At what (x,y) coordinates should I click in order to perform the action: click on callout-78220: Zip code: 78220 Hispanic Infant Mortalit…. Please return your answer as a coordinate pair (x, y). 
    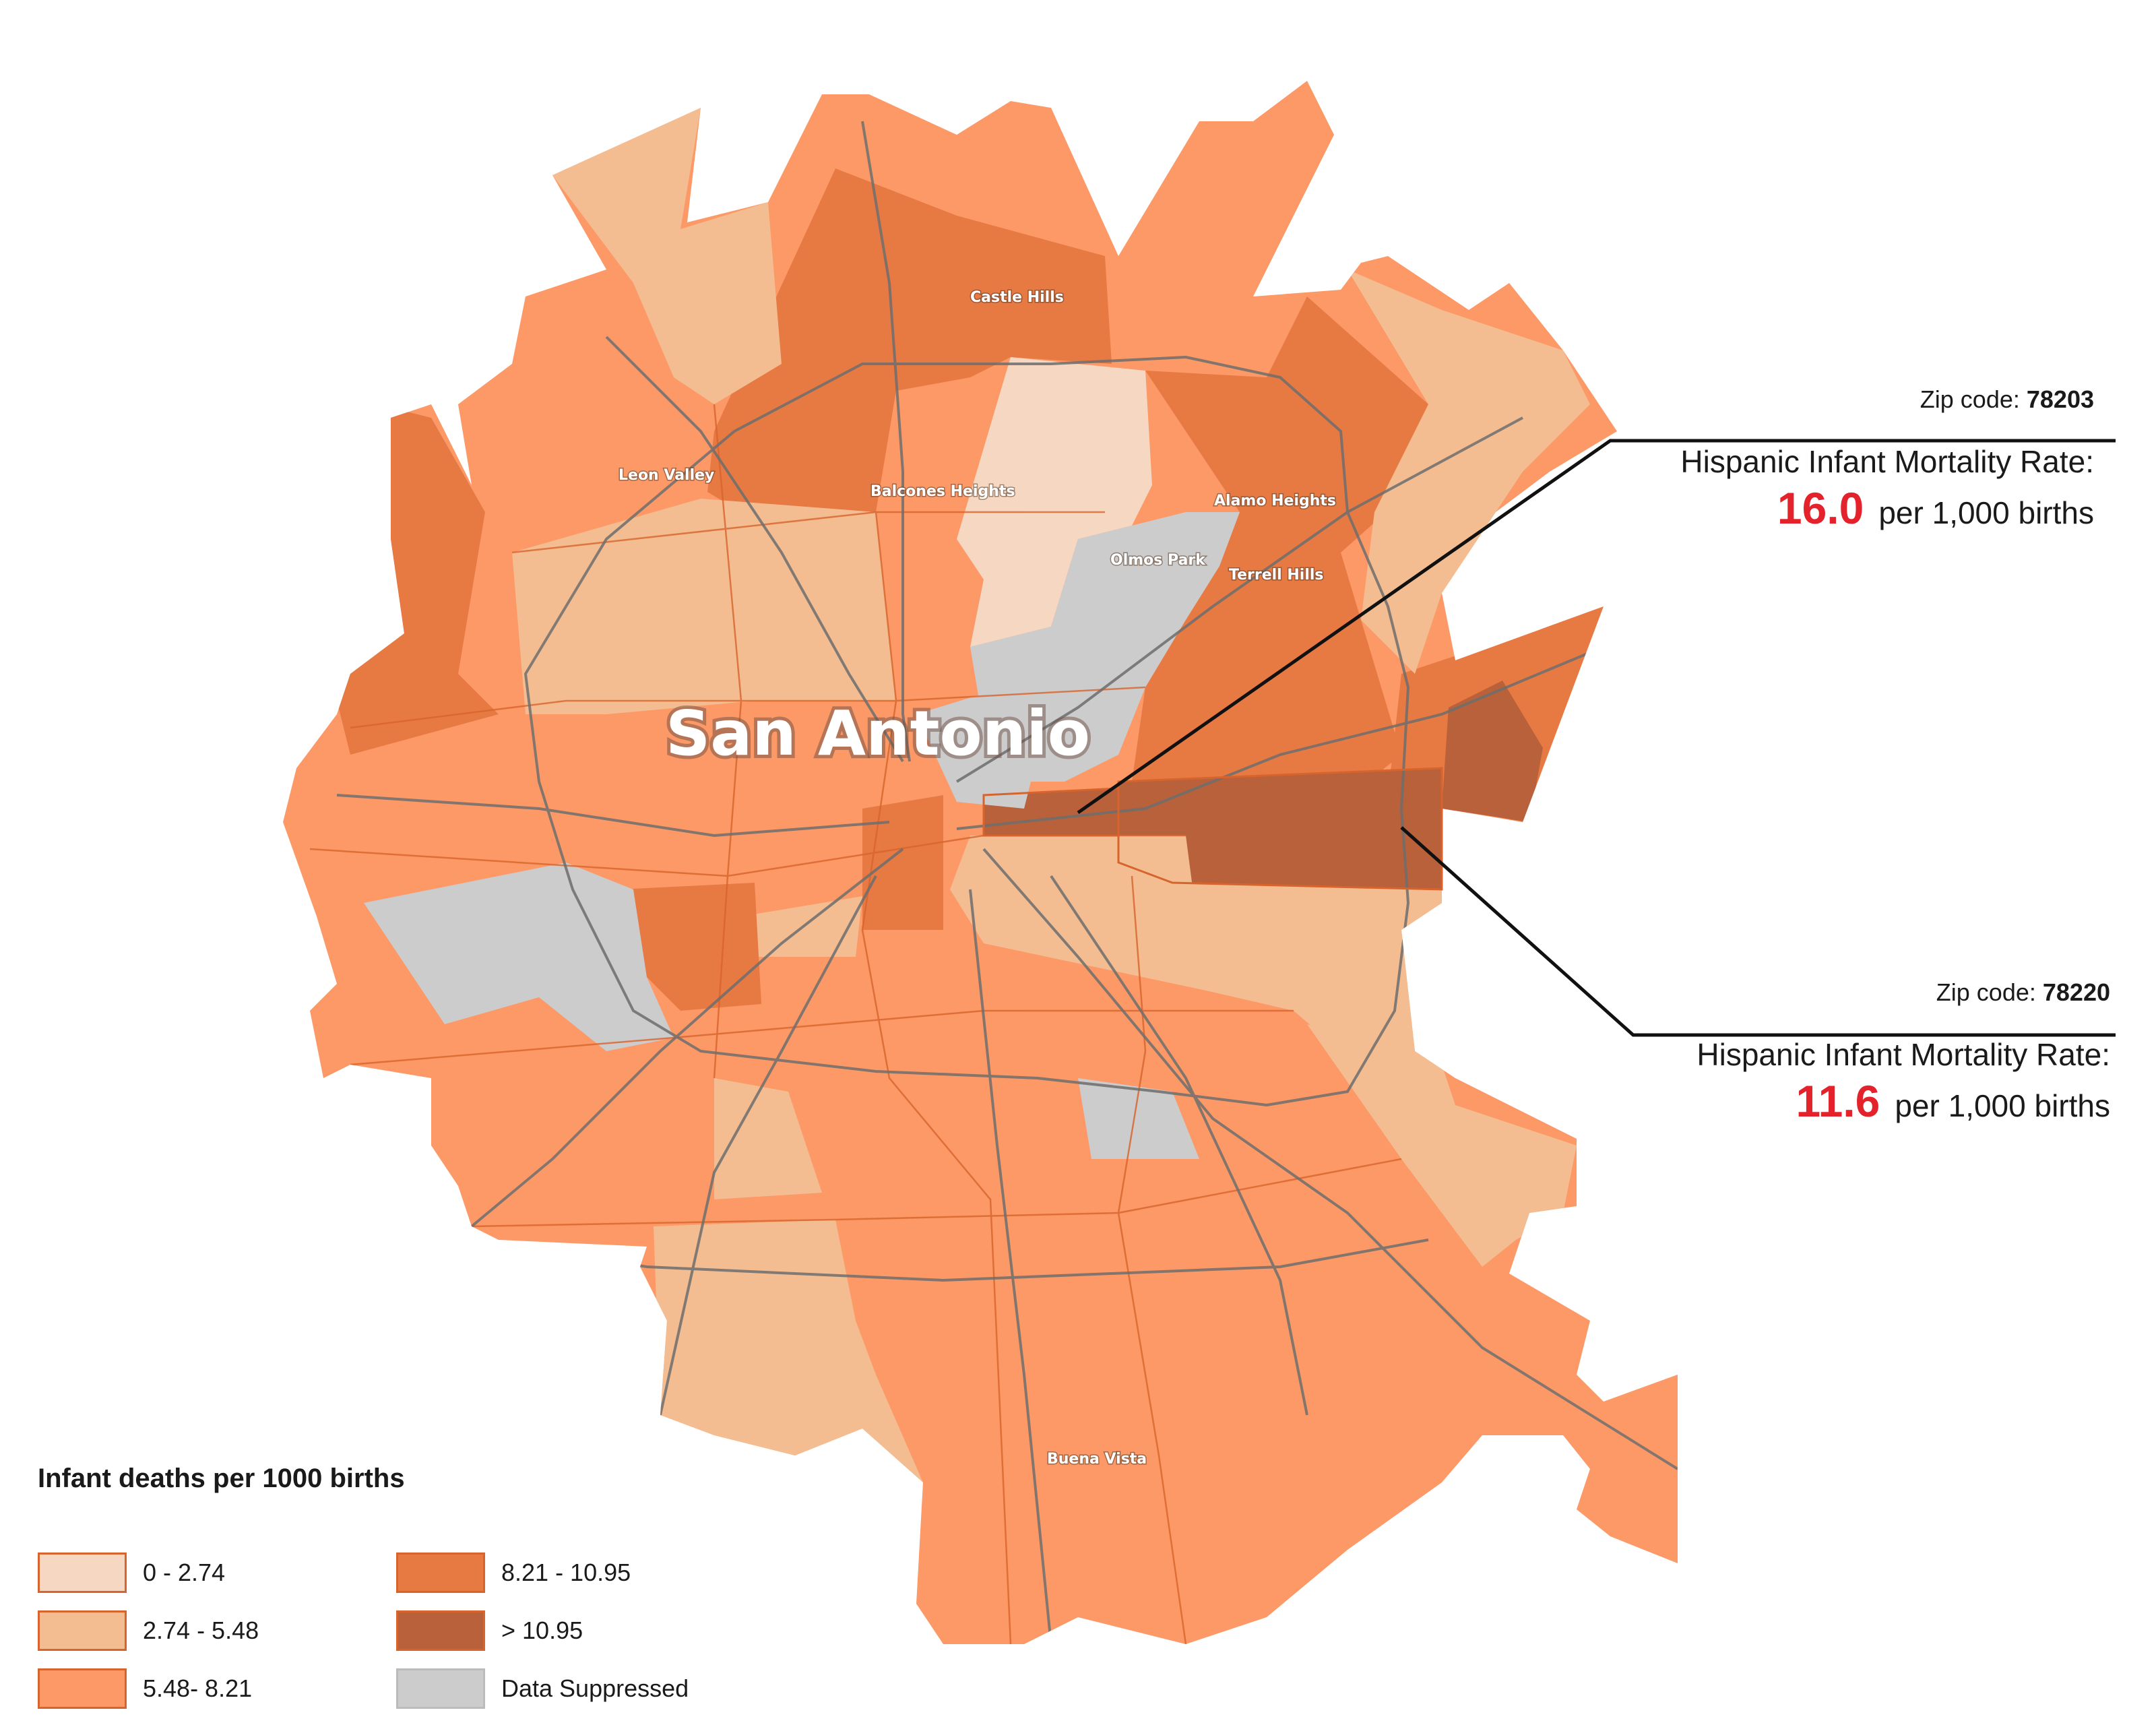
    Looking at the image, I should click on (1903, 1052).